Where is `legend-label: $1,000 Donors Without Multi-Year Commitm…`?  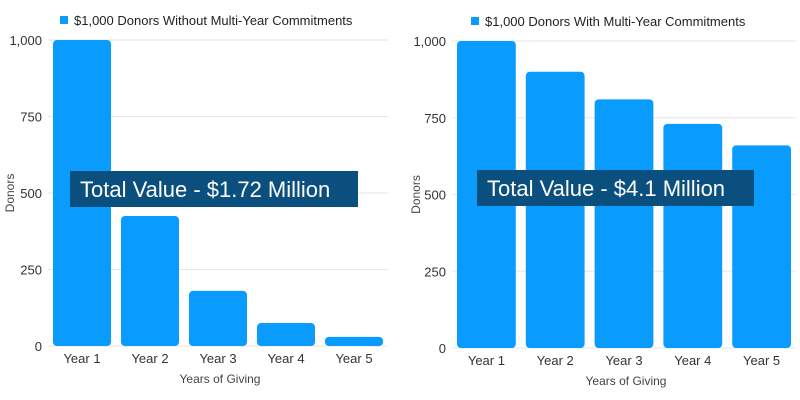
legend-label: $1,000 Donors Without Multi-Year Commitm… is located at coordinates (213, 20).